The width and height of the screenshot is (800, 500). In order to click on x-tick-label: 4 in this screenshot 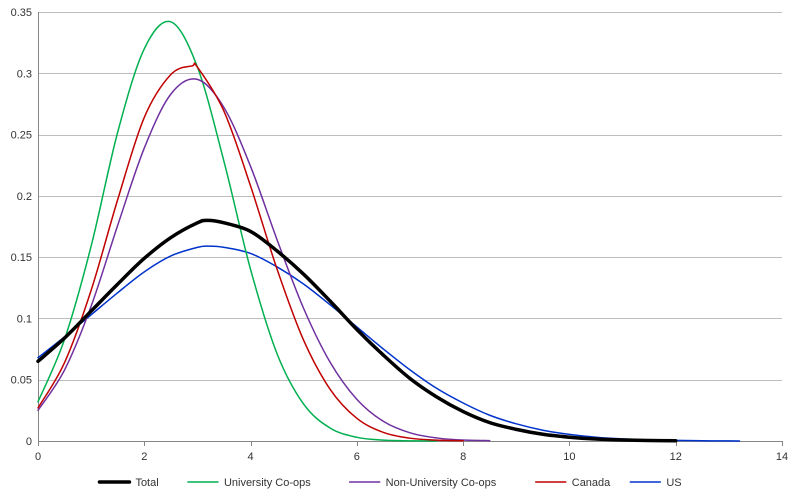, I will do `click(251, 457)`.